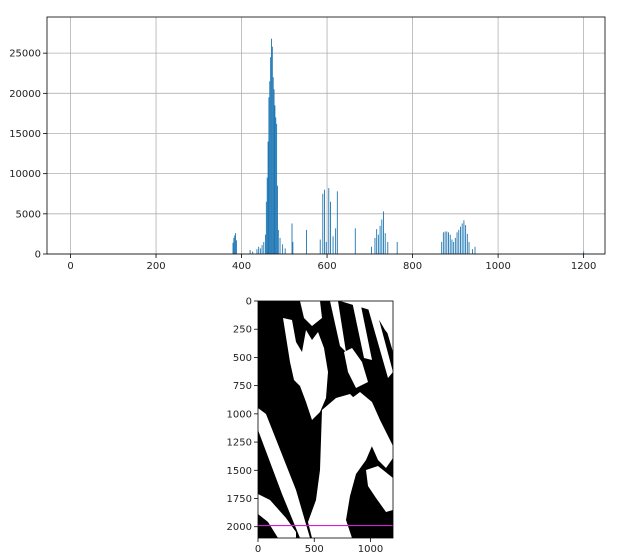 The image size is (625, 554). I want to click on image-y-tick-label: 750, so click(242, 386).